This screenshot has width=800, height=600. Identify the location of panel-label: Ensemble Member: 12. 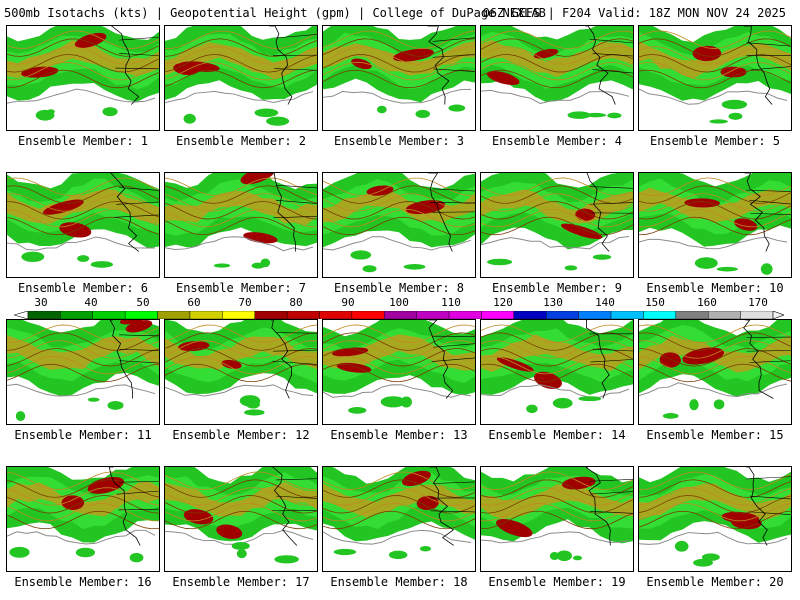
(241, 435).